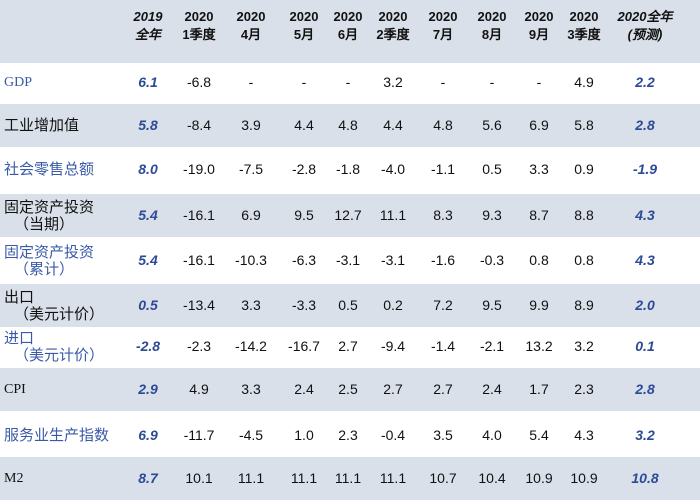 The width and height of the screenshot is (700, 500). I want to click on table-cell: -11.7, so click(199, 435).